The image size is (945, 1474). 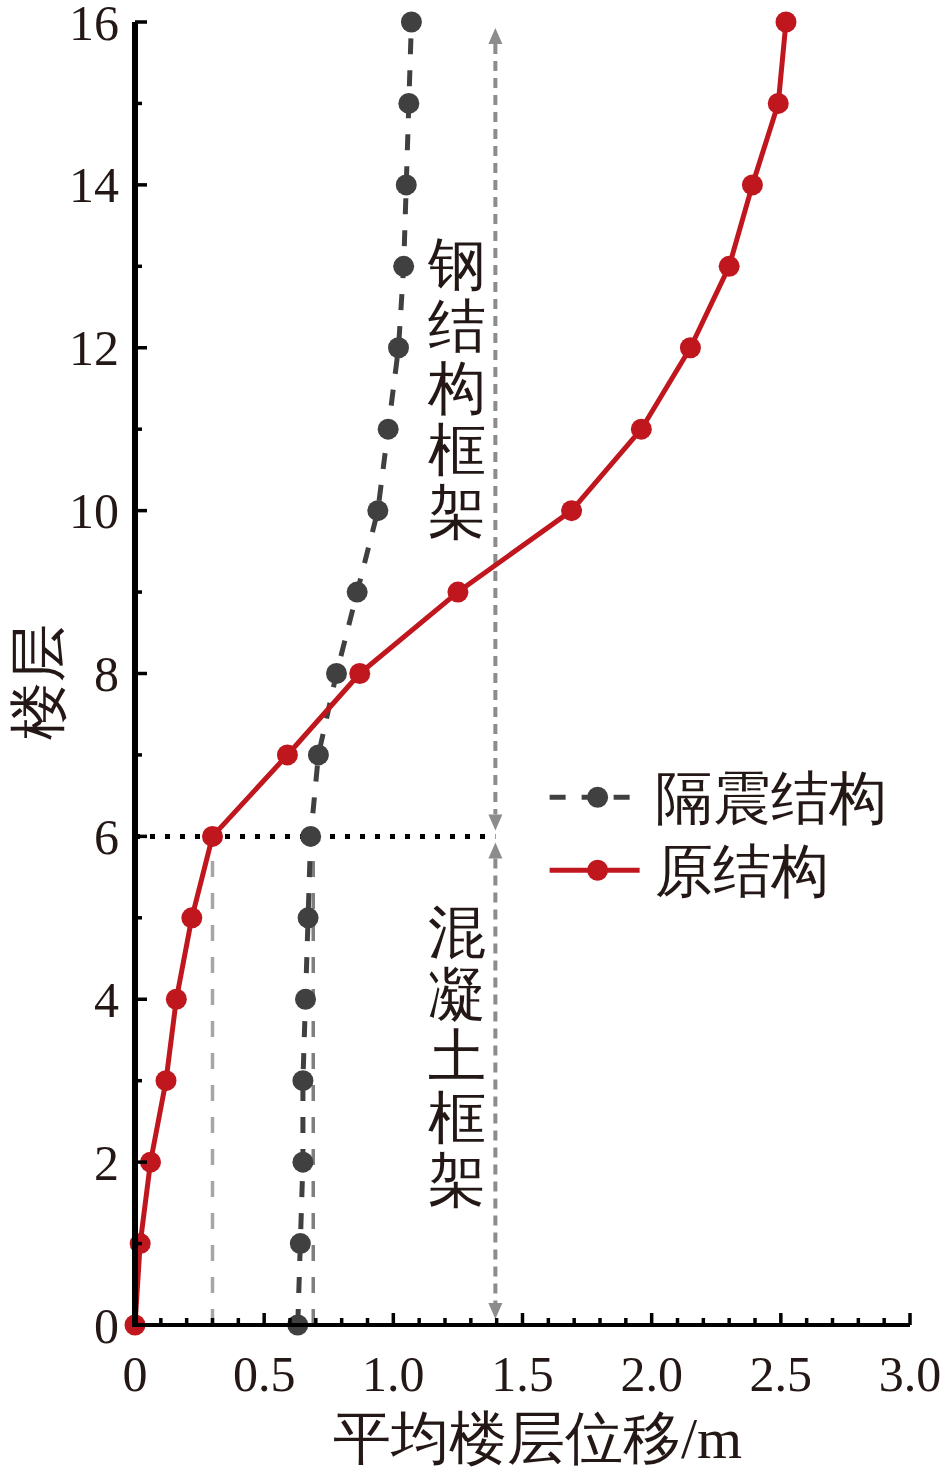 What do you see at coordinates (537, 1438) in the screenshot?
I see `x-axis-title: 平均楼层位移/m` at bounding box center [537, 1438].